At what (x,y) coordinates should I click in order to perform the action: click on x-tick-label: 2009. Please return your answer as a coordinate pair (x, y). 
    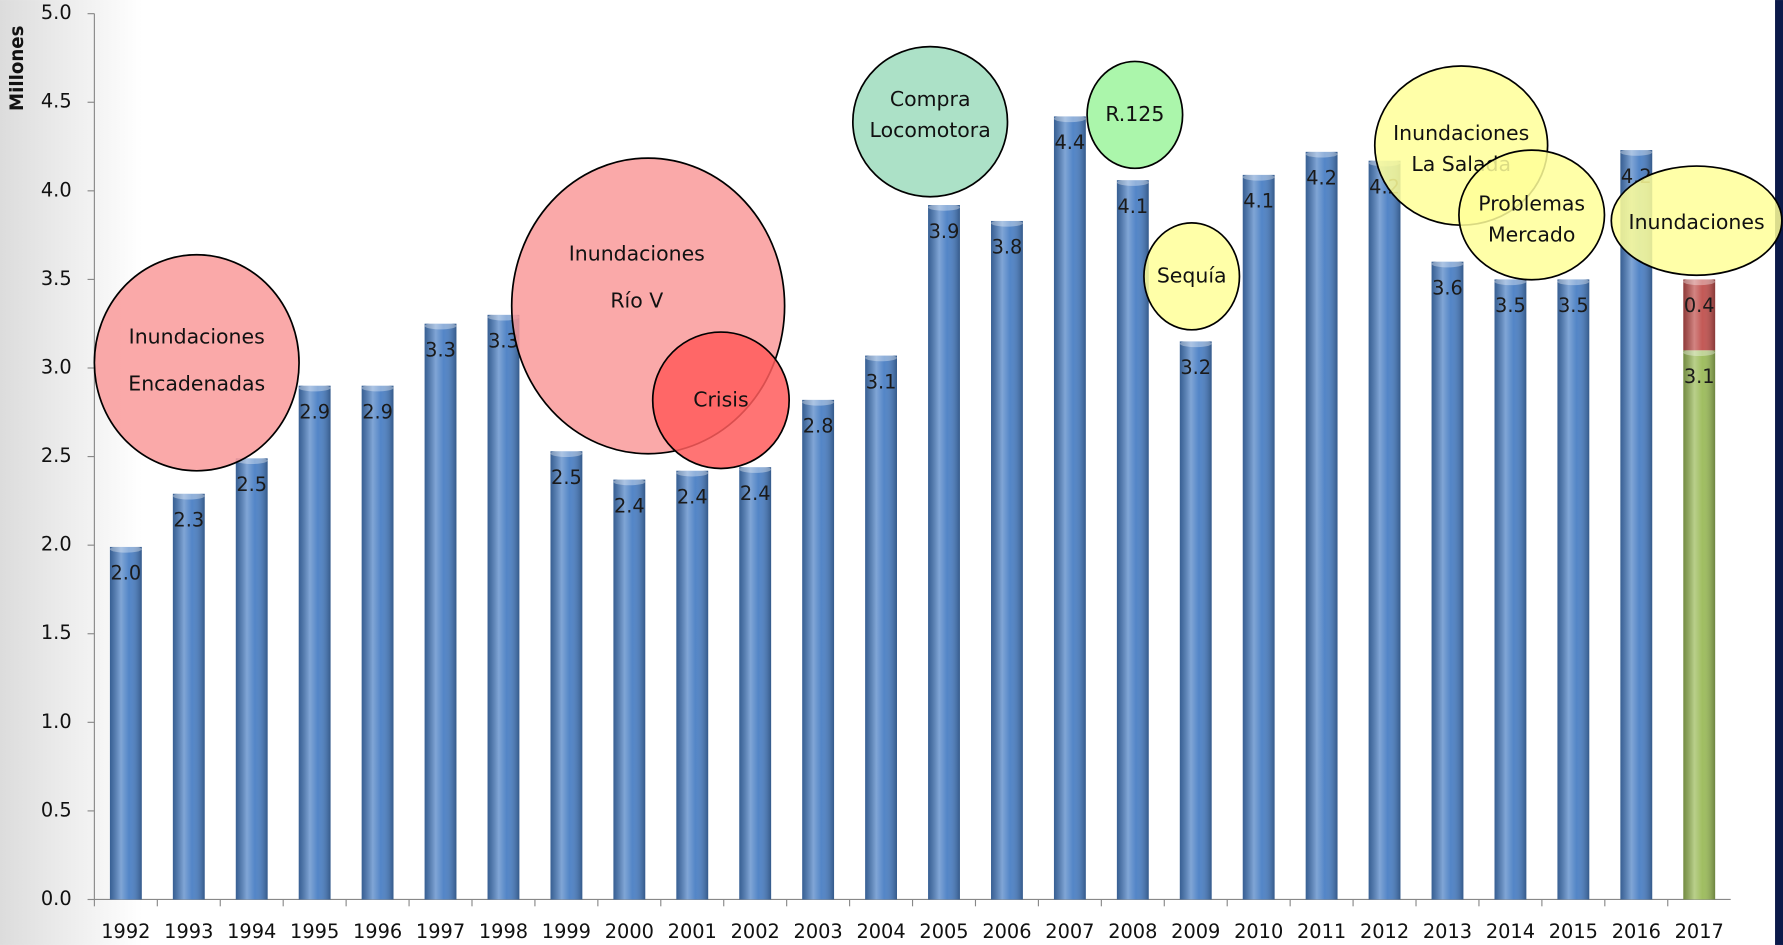
    Looking at the image, I should click on (1195, 931).